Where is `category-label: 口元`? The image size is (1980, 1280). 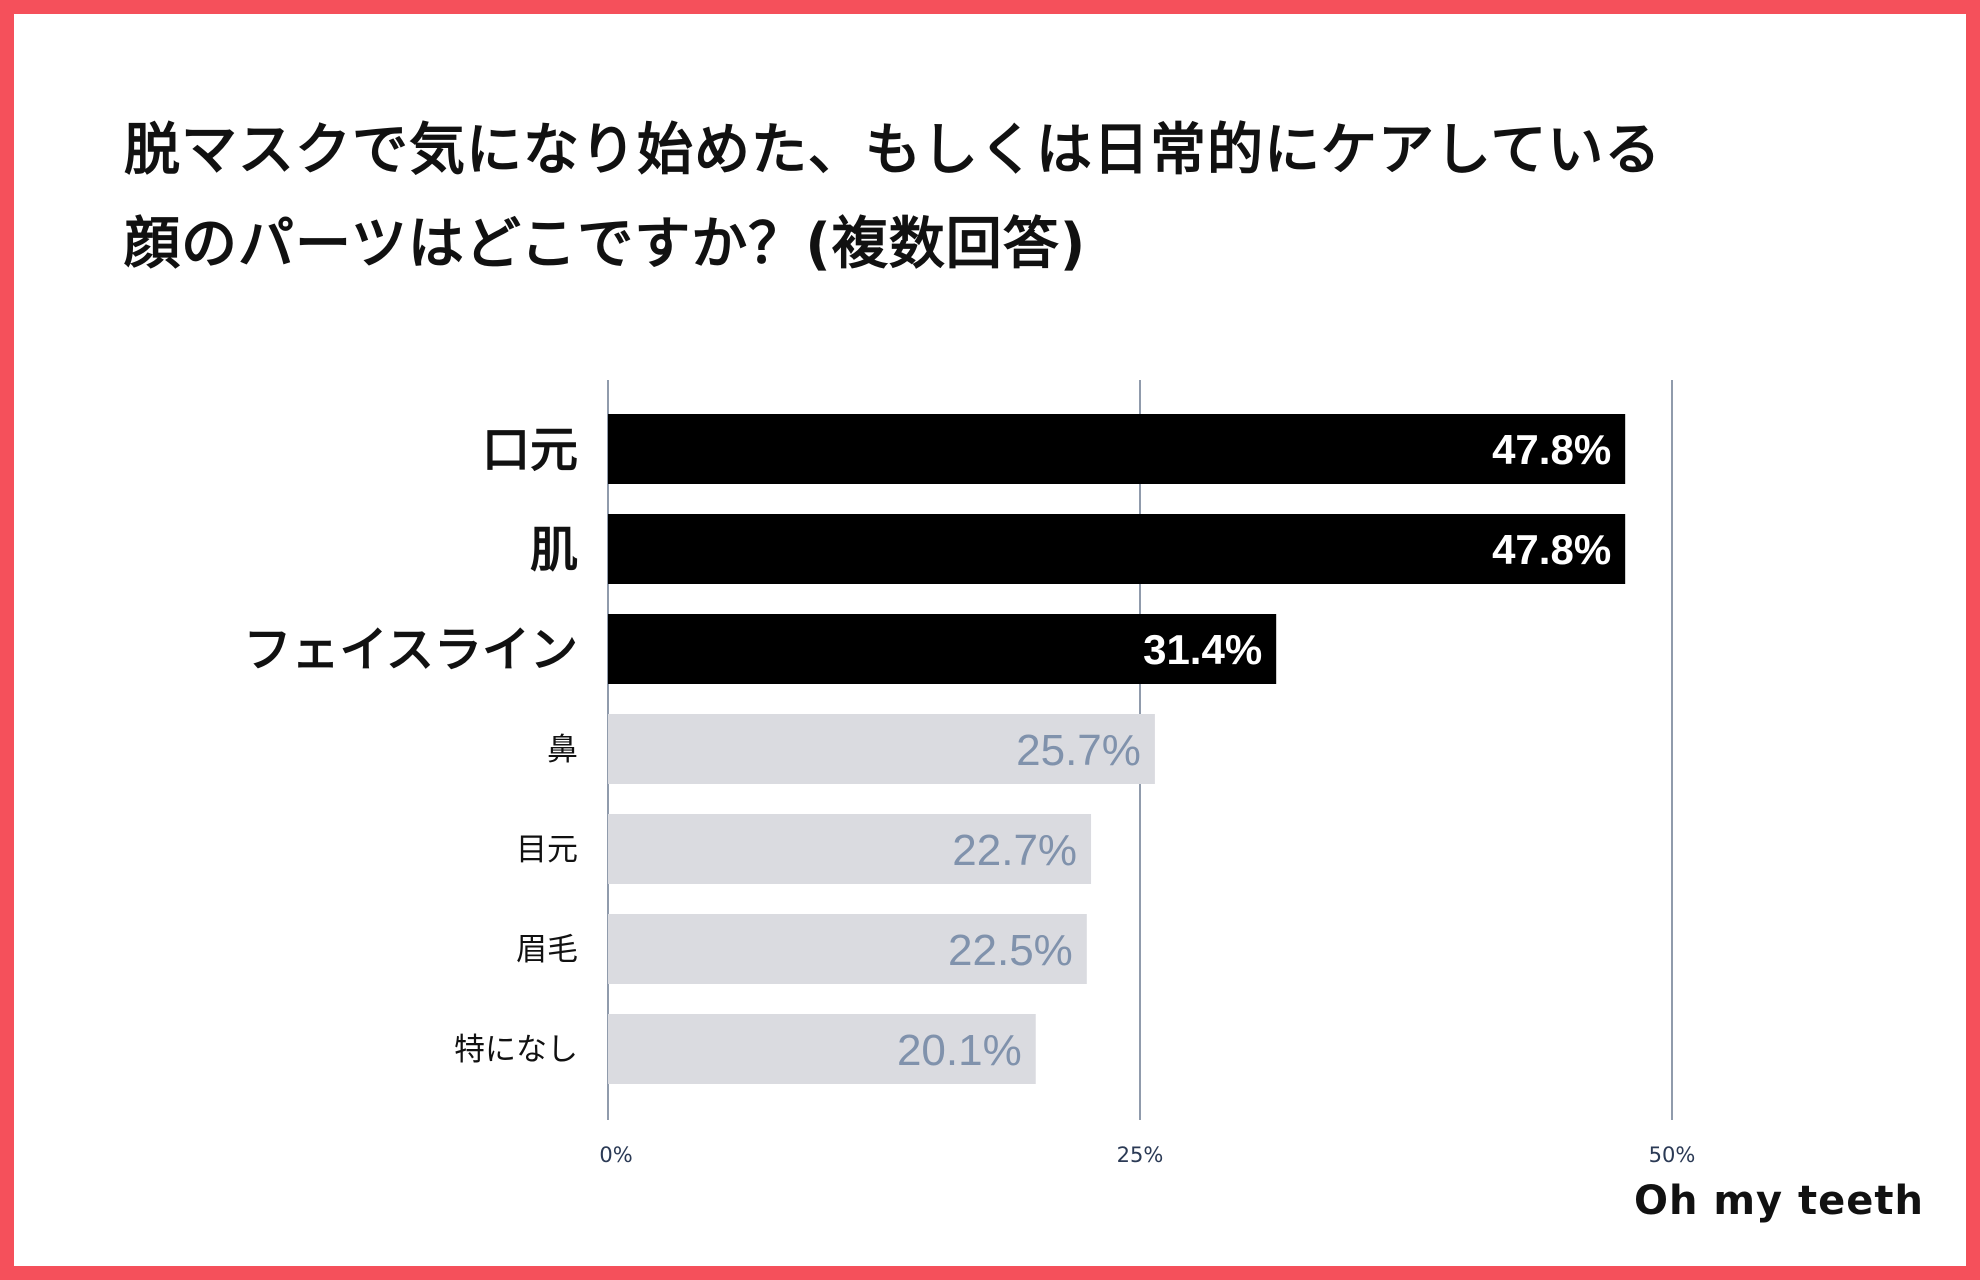
category-label: 口元 is located at coordinates (530, 450).